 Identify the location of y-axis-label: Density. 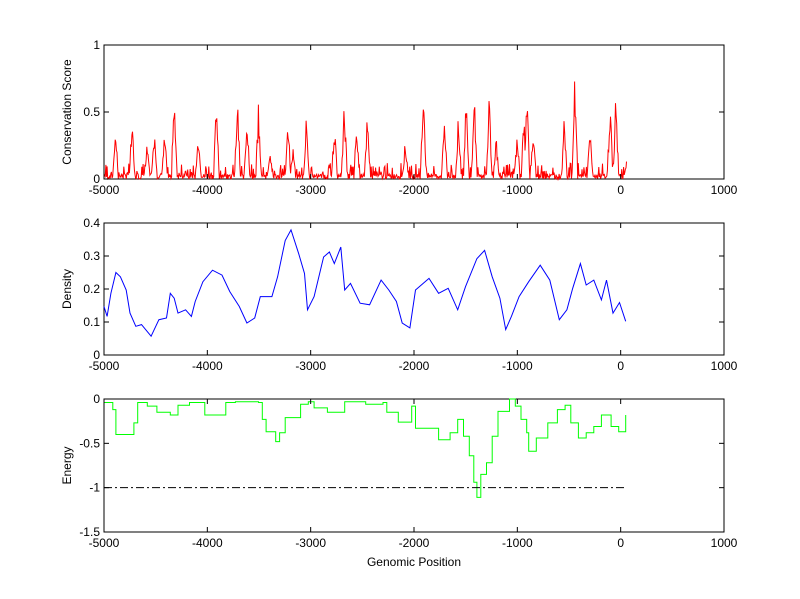
(67, 289).